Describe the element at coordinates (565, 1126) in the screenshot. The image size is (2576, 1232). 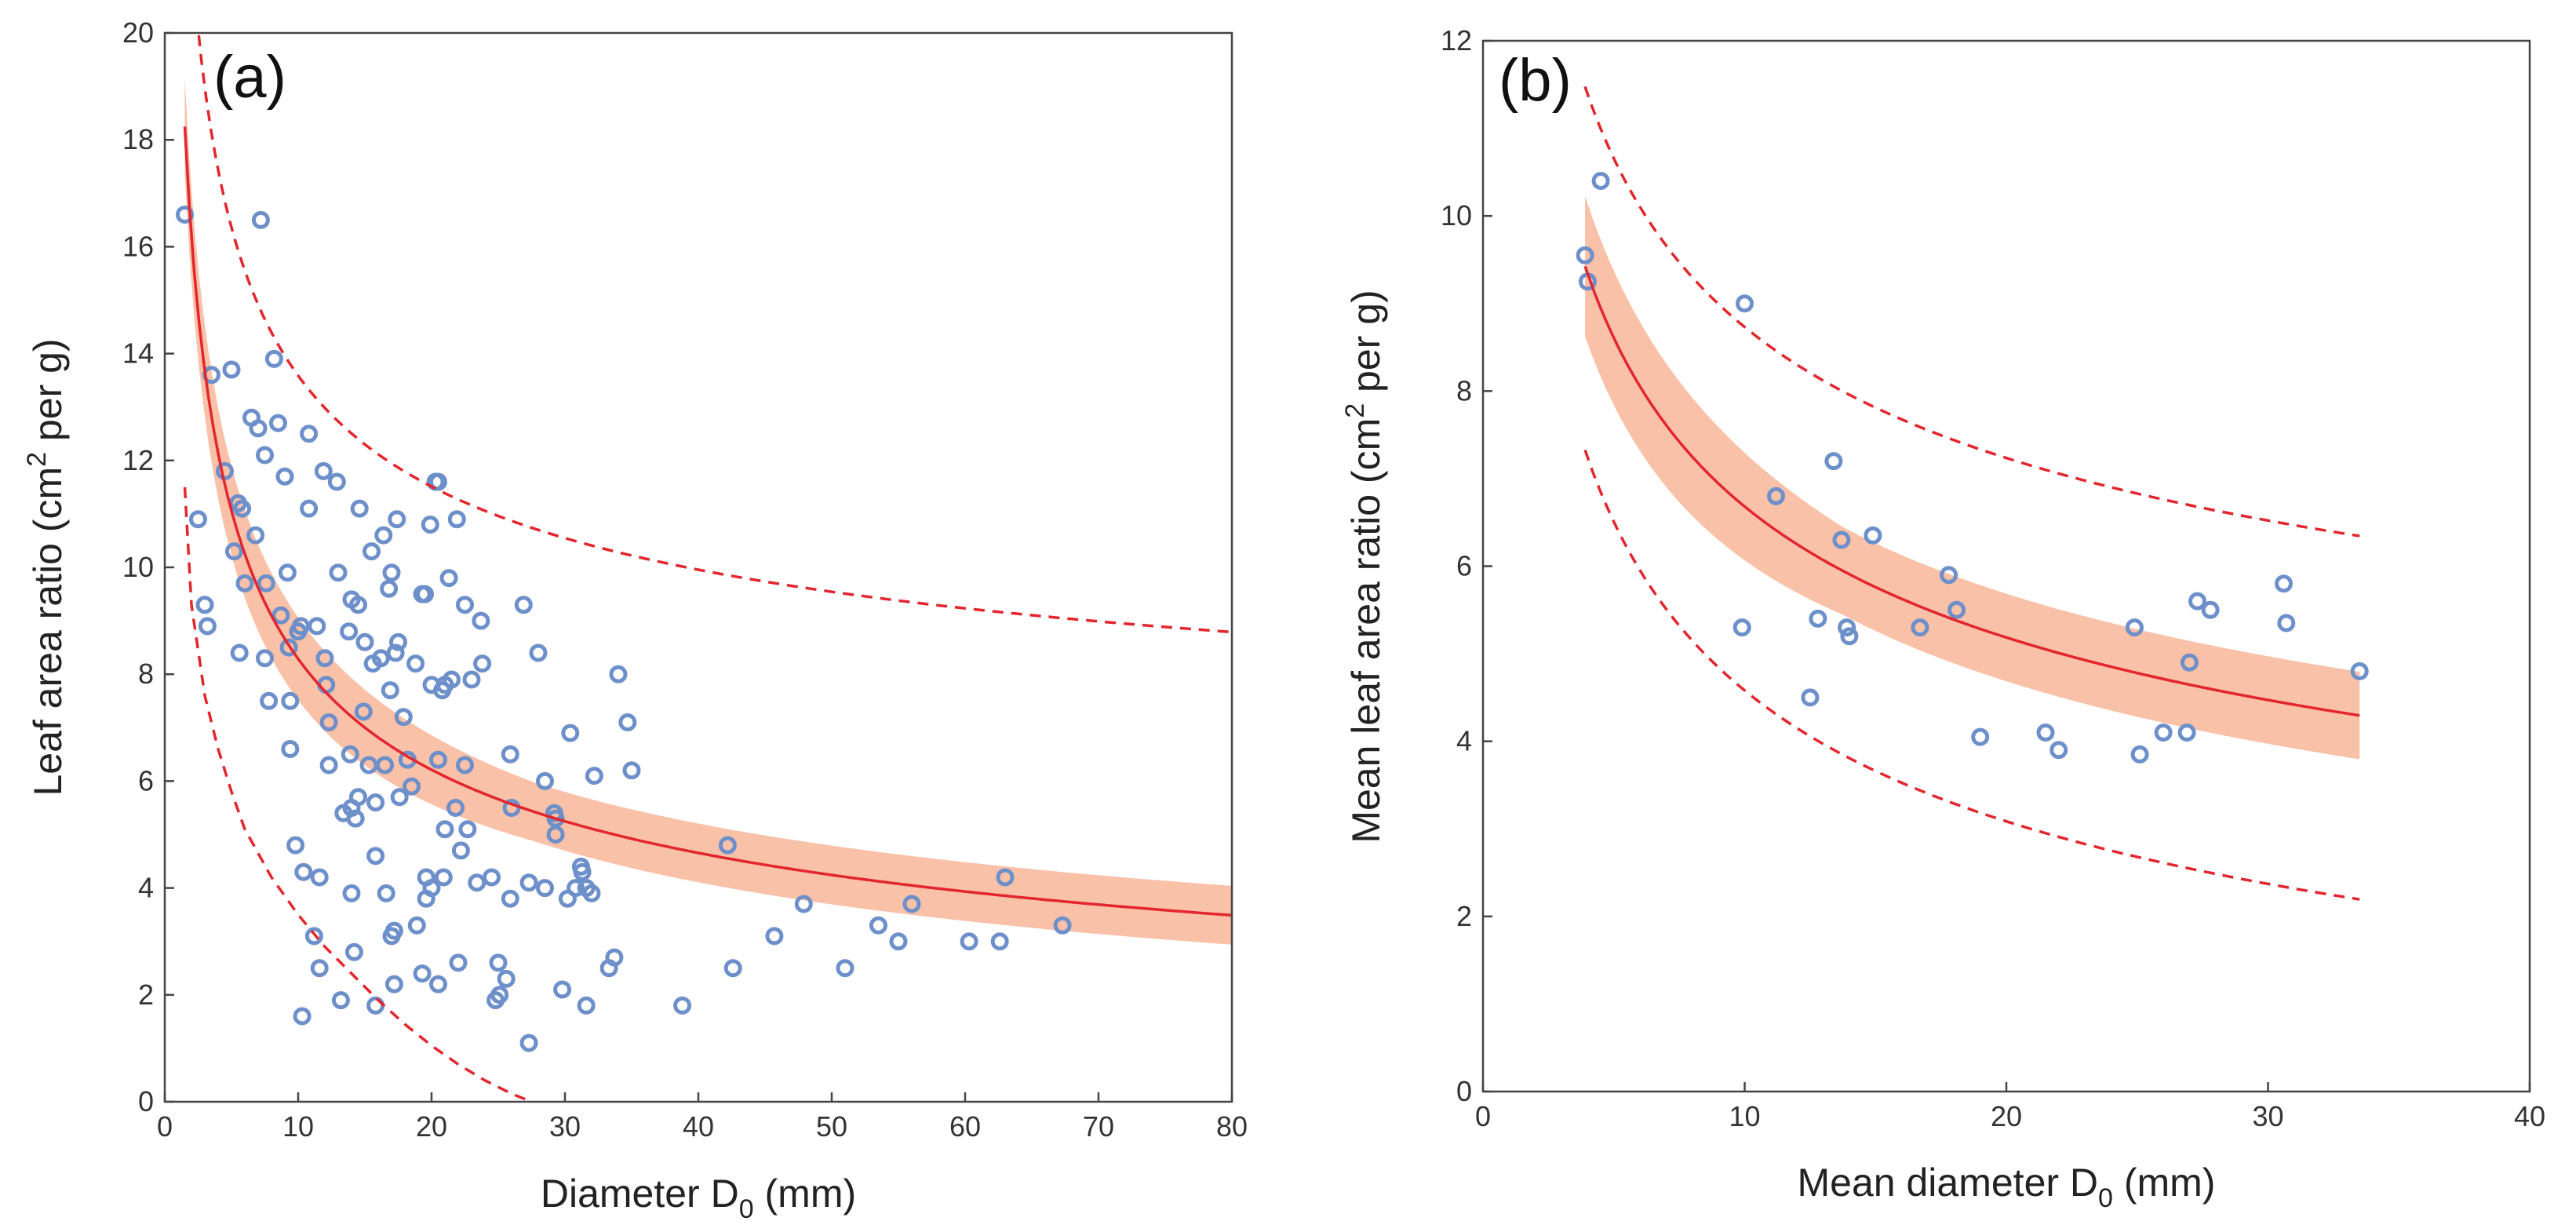
I see `panel-a-x-tick-label: 30` at that location.